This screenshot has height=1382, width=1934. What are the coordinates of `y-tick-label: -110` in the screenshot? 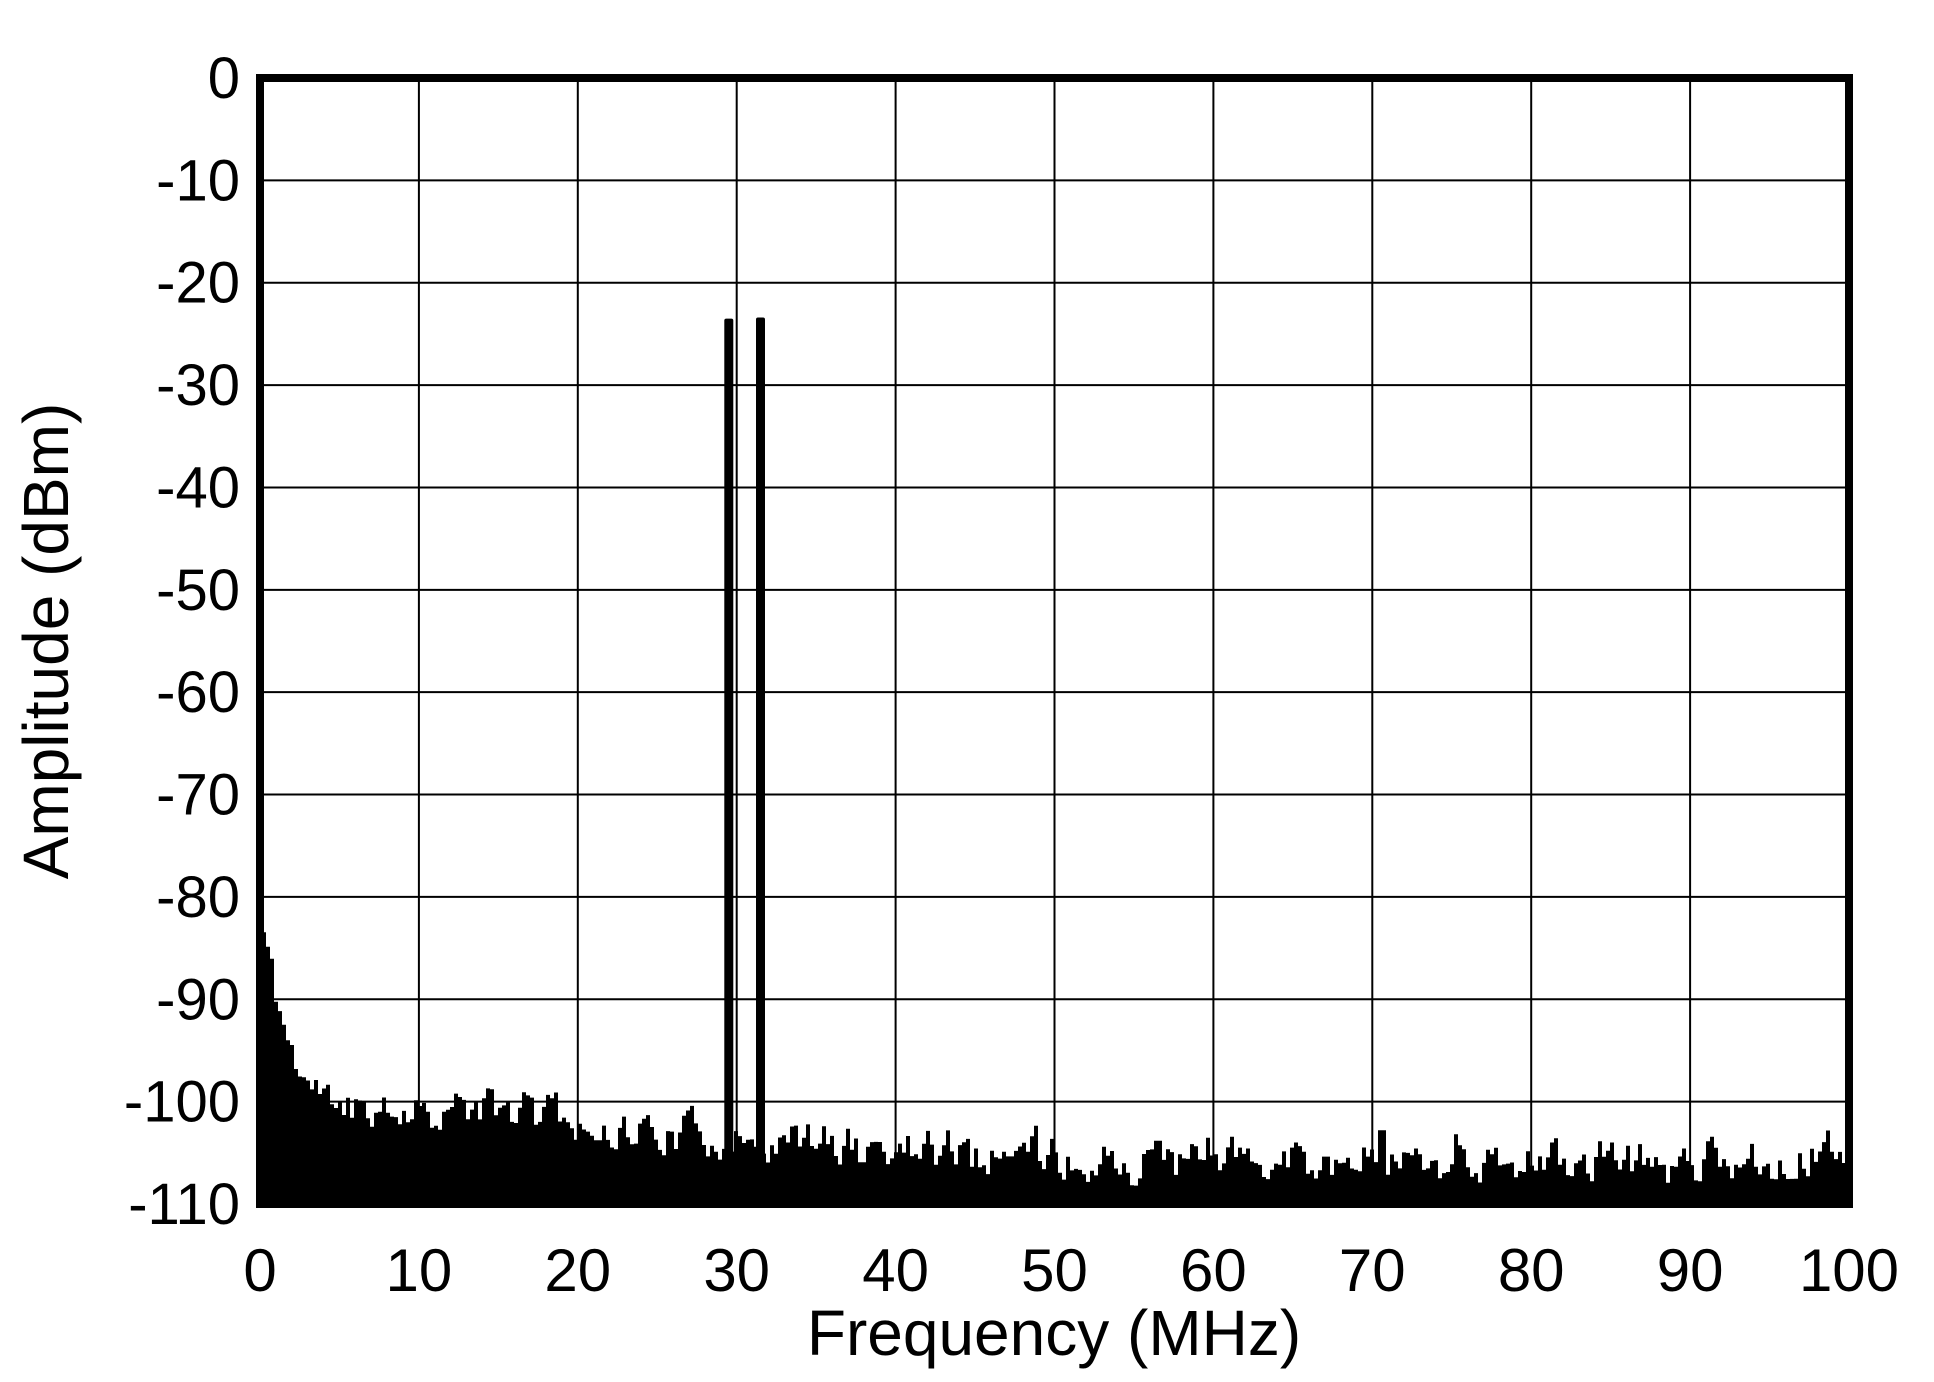 It's located at (184, 1204).